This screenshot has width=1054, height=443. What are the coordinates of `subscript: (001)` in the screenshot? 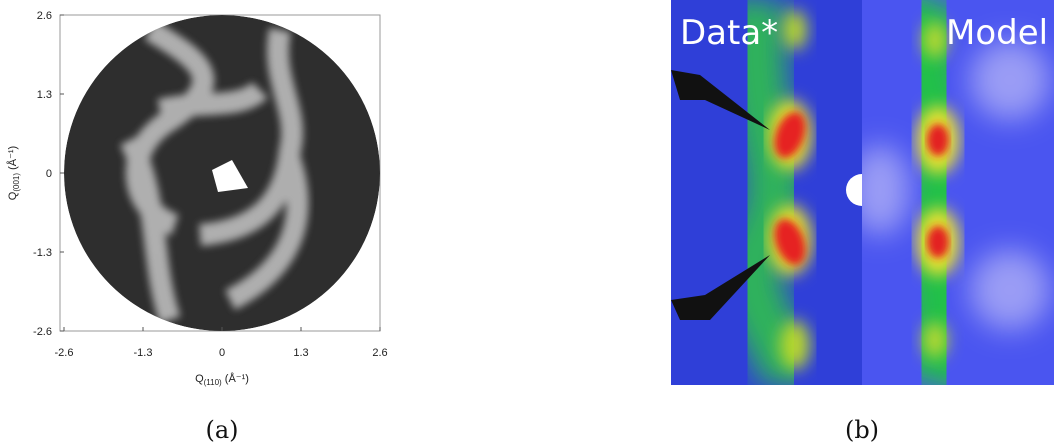 It's located at (16, 182).